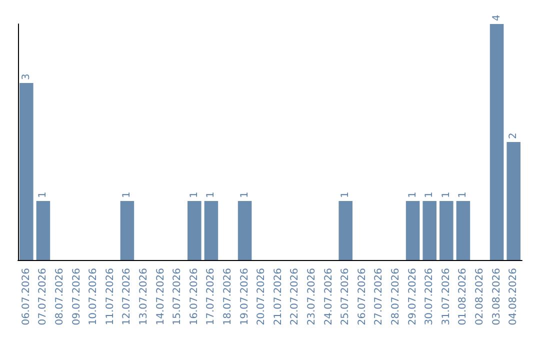 The image size is (540, 340). What do you see at coordinates (362, 297) in the screenshot?
I see `x-tick-label: 26.07.2026` at bounding box center [362, 297].